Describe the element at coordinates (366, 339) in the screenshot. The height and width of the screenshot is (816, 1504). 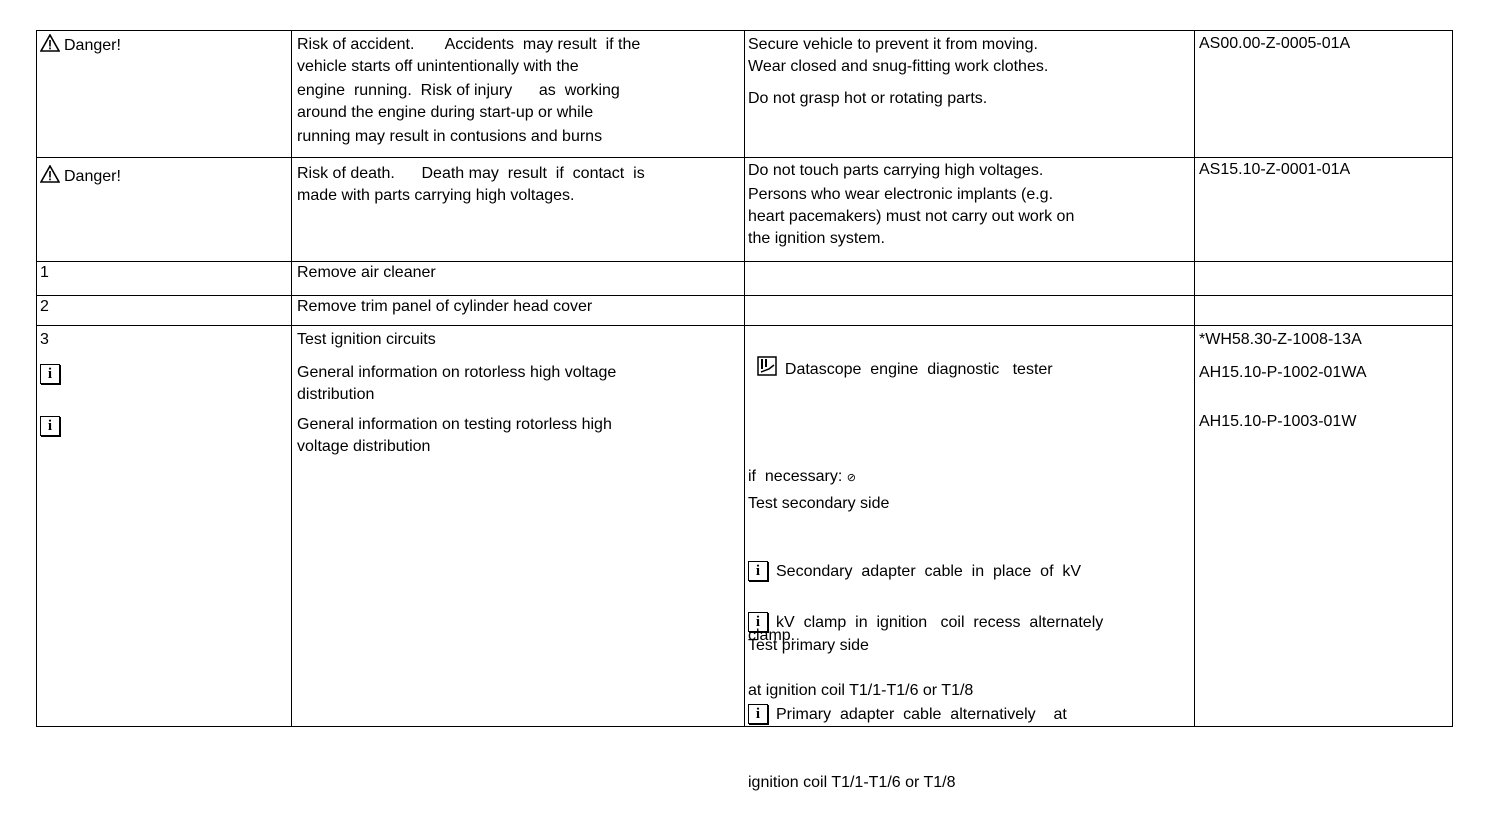
I see `step-text: Test ignition circuits` at that location.